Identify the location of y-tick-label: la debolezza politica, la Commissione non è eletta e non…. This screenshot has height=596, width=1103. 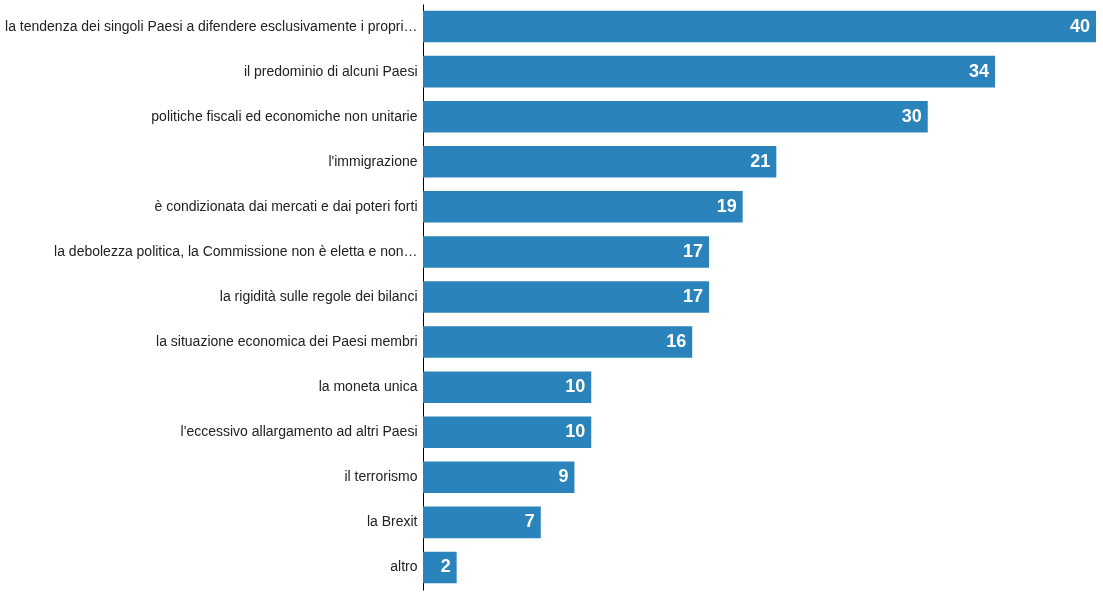
(236, 250).